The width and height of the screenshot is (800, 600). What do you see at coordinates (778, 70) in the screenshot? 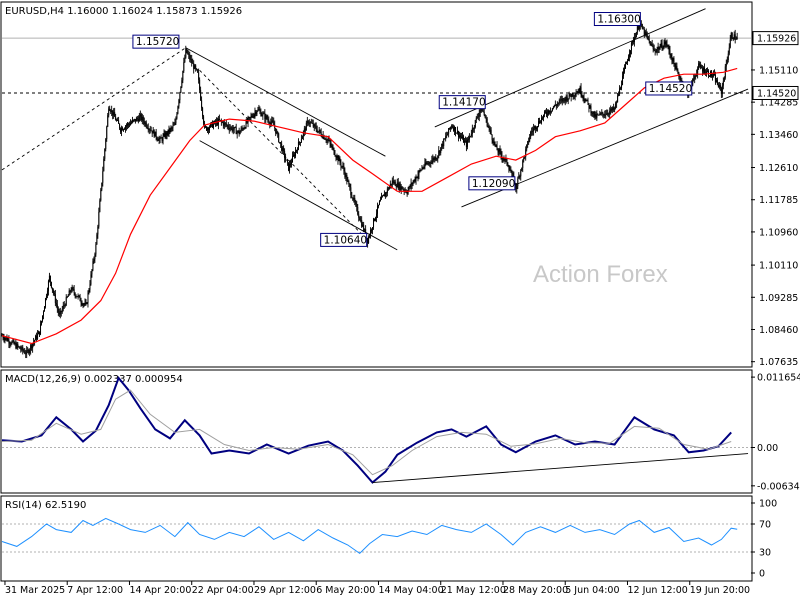
I see `price-y-tick-label: 1.15110` at bounding box center [778, 70].